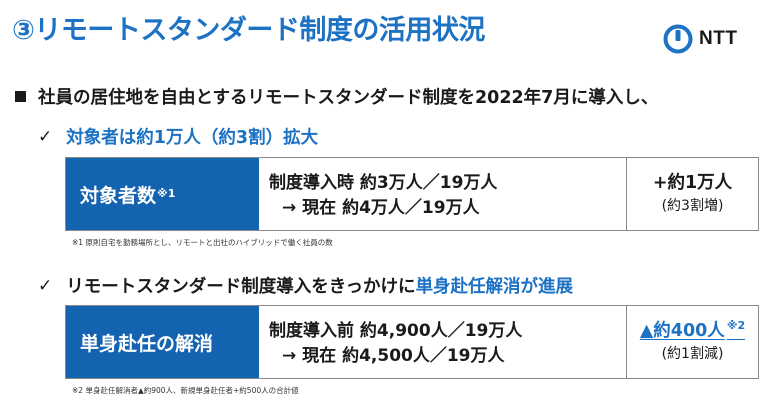 This screenshot has width=780, height=409. Describe the element at coordinates (692, 206) in the screenshot. I see `target-count-increase-ratio: (約3割増)` at that location.